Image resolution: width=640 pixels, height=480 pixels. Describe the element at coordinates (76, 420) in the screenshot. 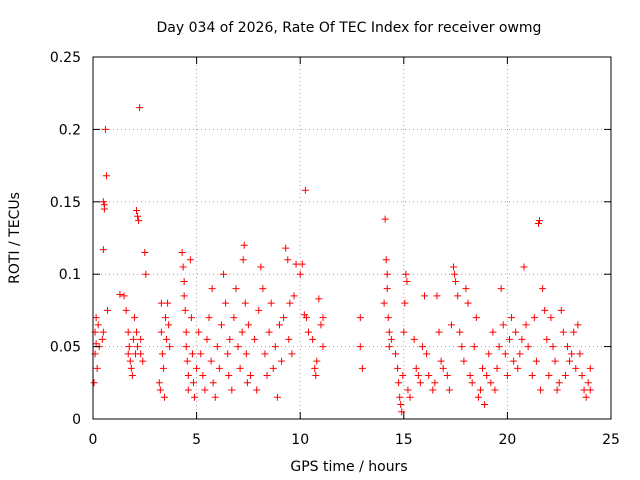

I see `y-tick-label: 0` at that location.